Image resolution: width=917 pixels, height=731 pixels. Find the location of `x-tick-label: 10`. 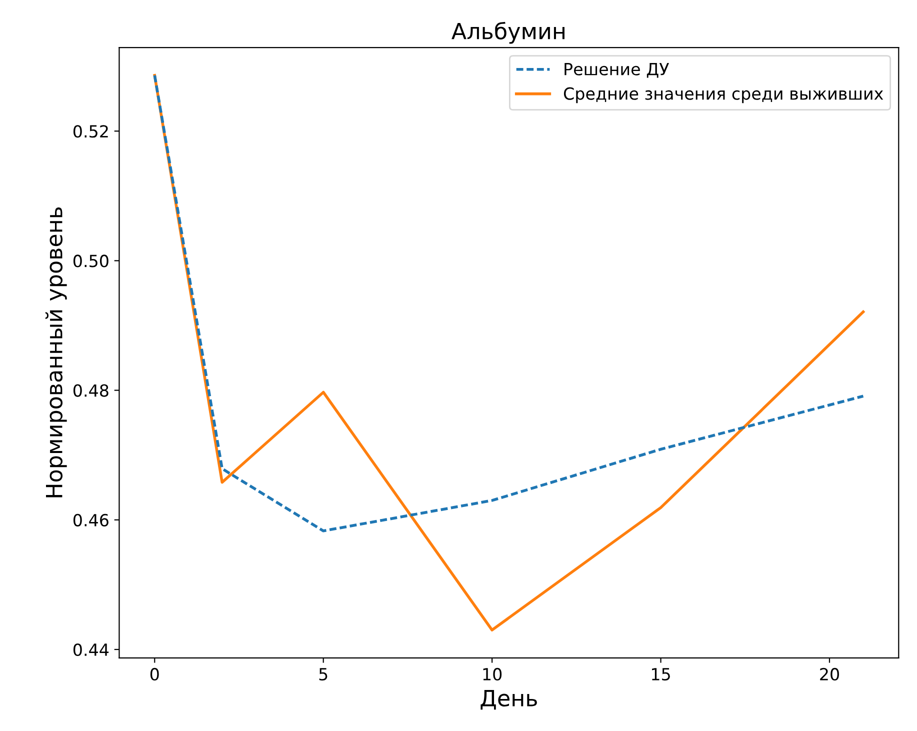

x-tick-label: 10 is located at coordinates (492, 674).